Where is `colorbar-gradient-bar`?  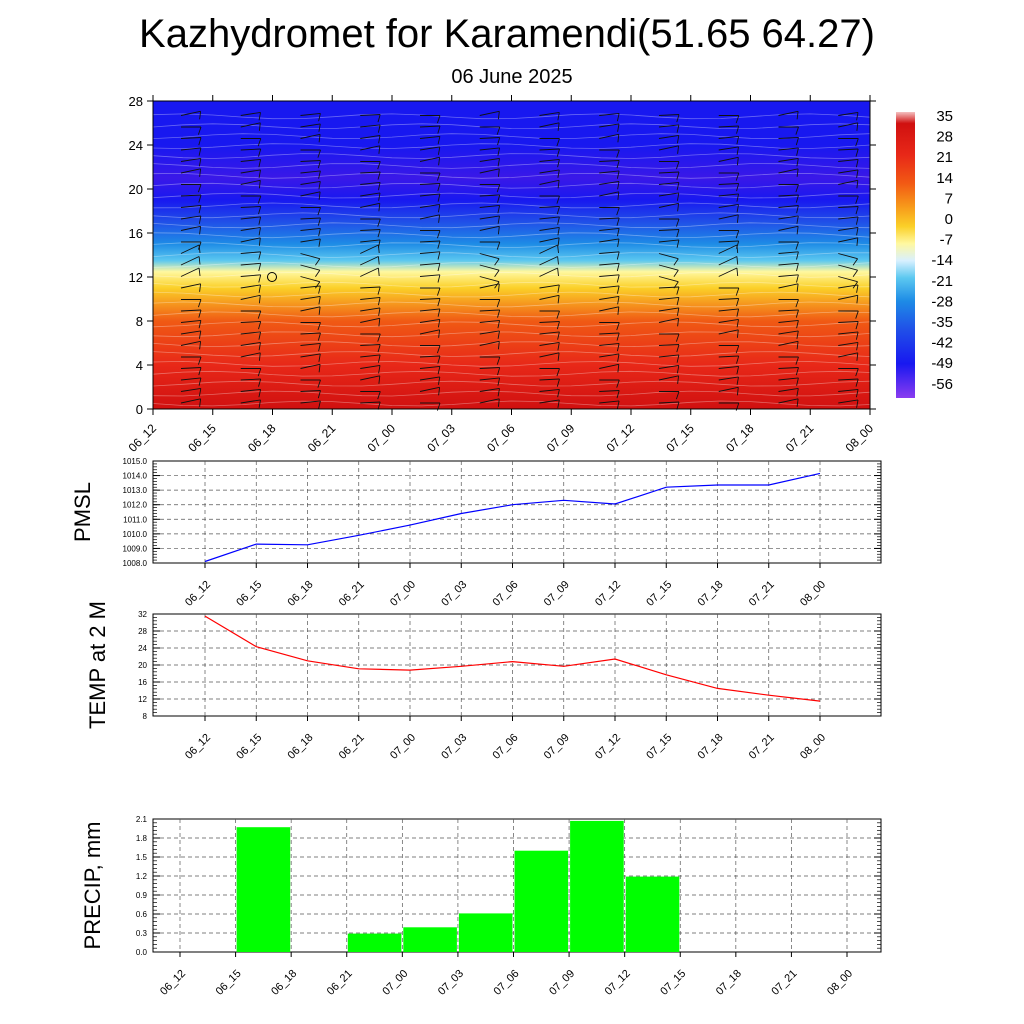 colorbar-gradient-bar is located at coordinates (905, 255).